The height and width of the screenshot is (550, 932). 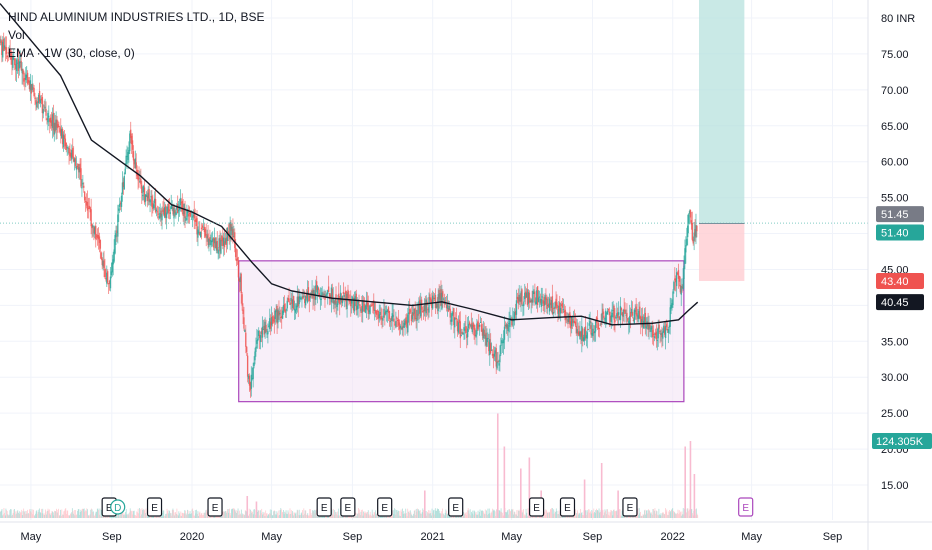 I want to click on ema-indicator-label: EMA · 1W (30, close, 0), so click(x=71, y=53).